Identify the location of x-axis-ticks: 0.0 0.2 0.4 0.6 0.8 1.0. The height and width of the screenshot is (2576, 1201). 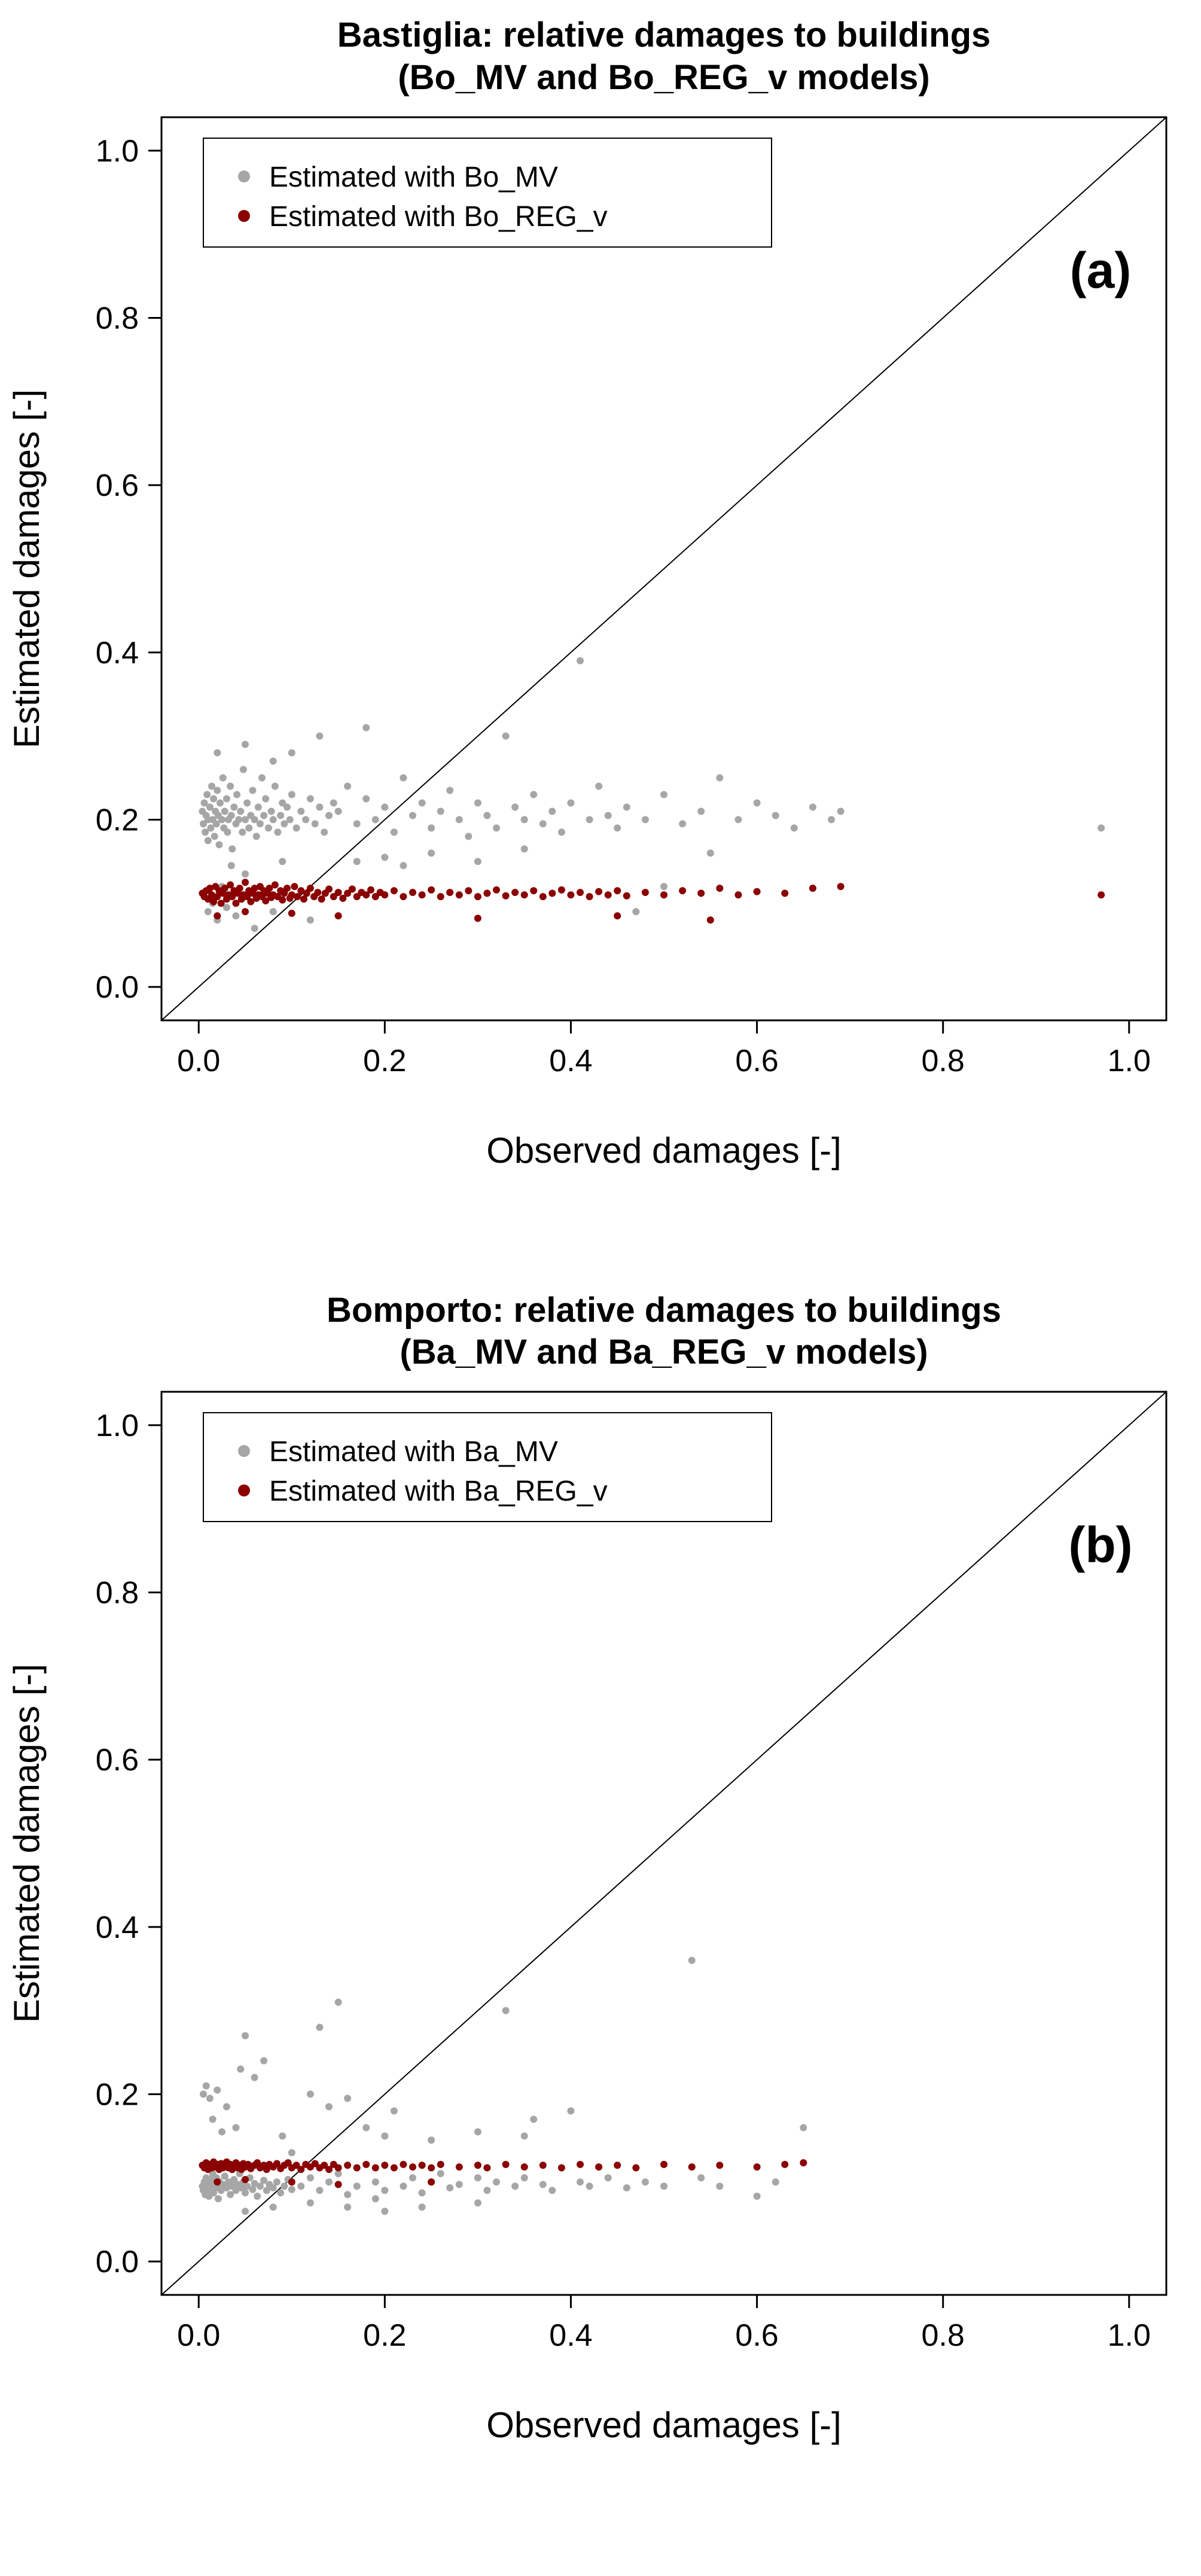
(664, 2324).